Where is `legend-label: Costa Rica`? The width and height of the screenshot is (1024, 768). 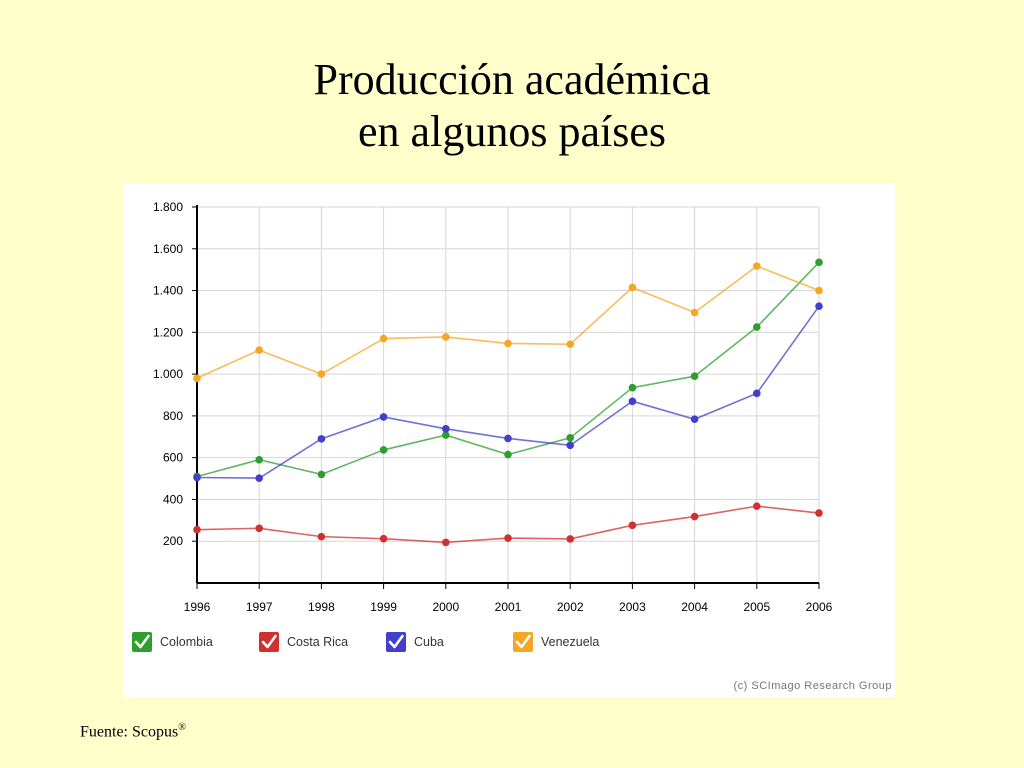
legend-label: Costa Rica is located at coordinates (318, 642).